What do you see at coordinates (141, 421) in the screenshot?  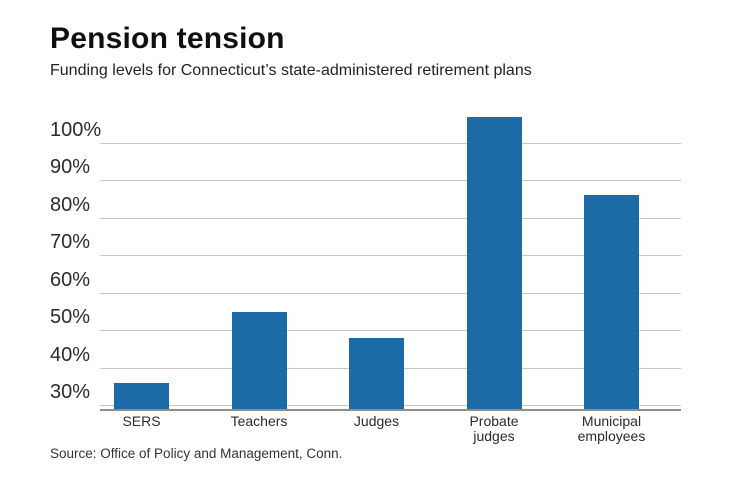 I see `x-axis-label-sers: SERS` at bounding box center [141, 421].